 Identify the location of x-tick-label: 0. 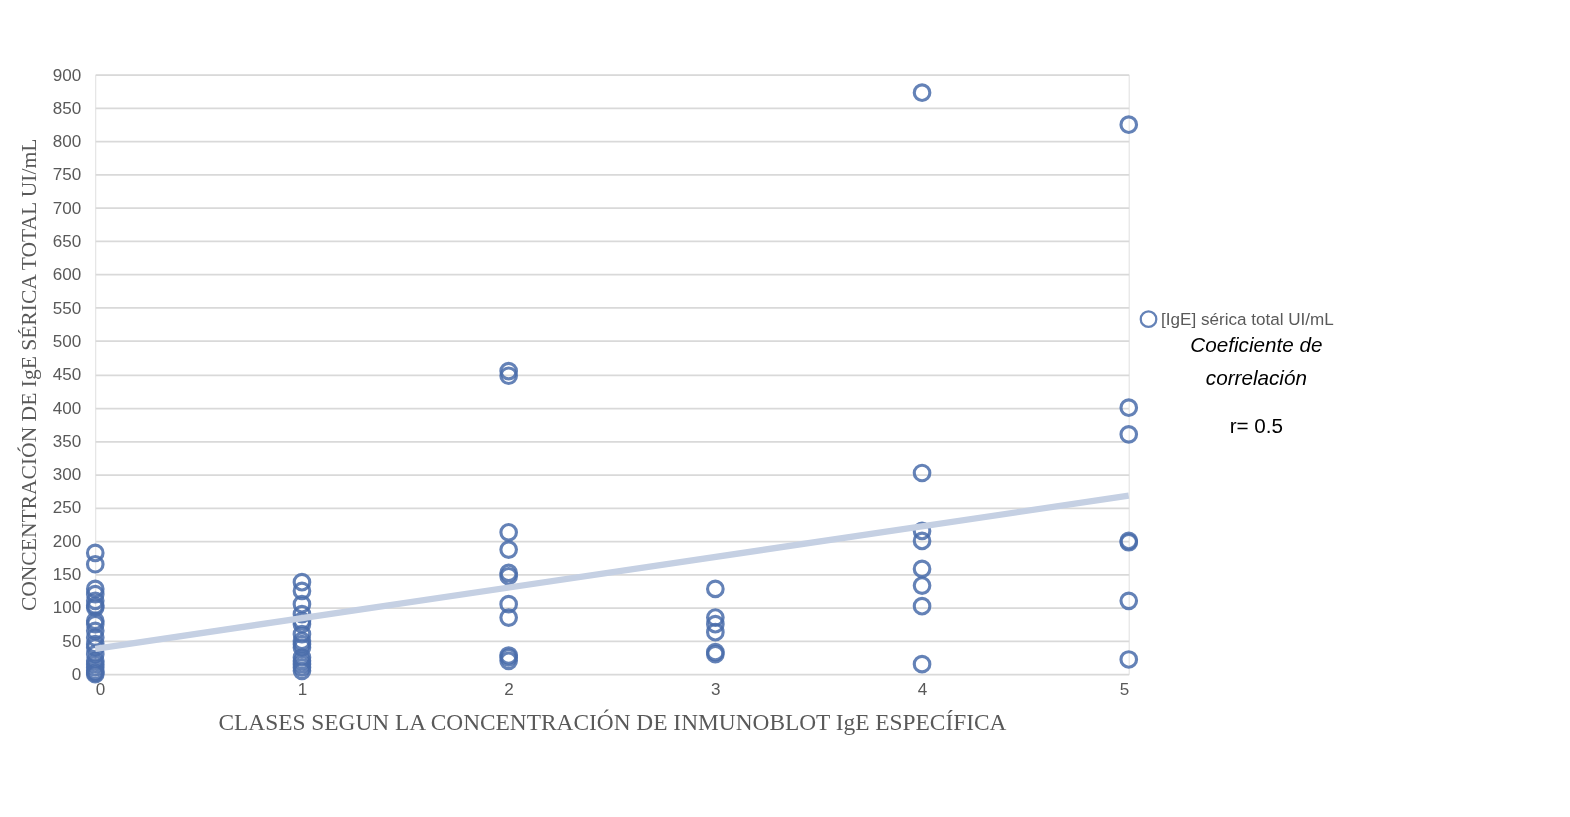
(100, 690).